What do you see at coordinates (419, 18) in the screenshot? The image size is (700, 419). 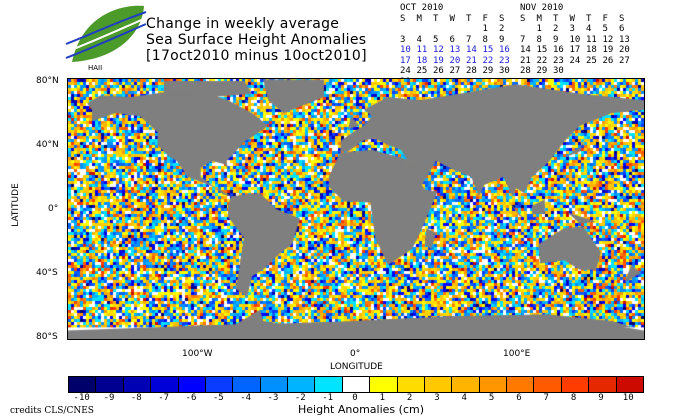 I see `weekday: M` at bounding box center [419, 18].